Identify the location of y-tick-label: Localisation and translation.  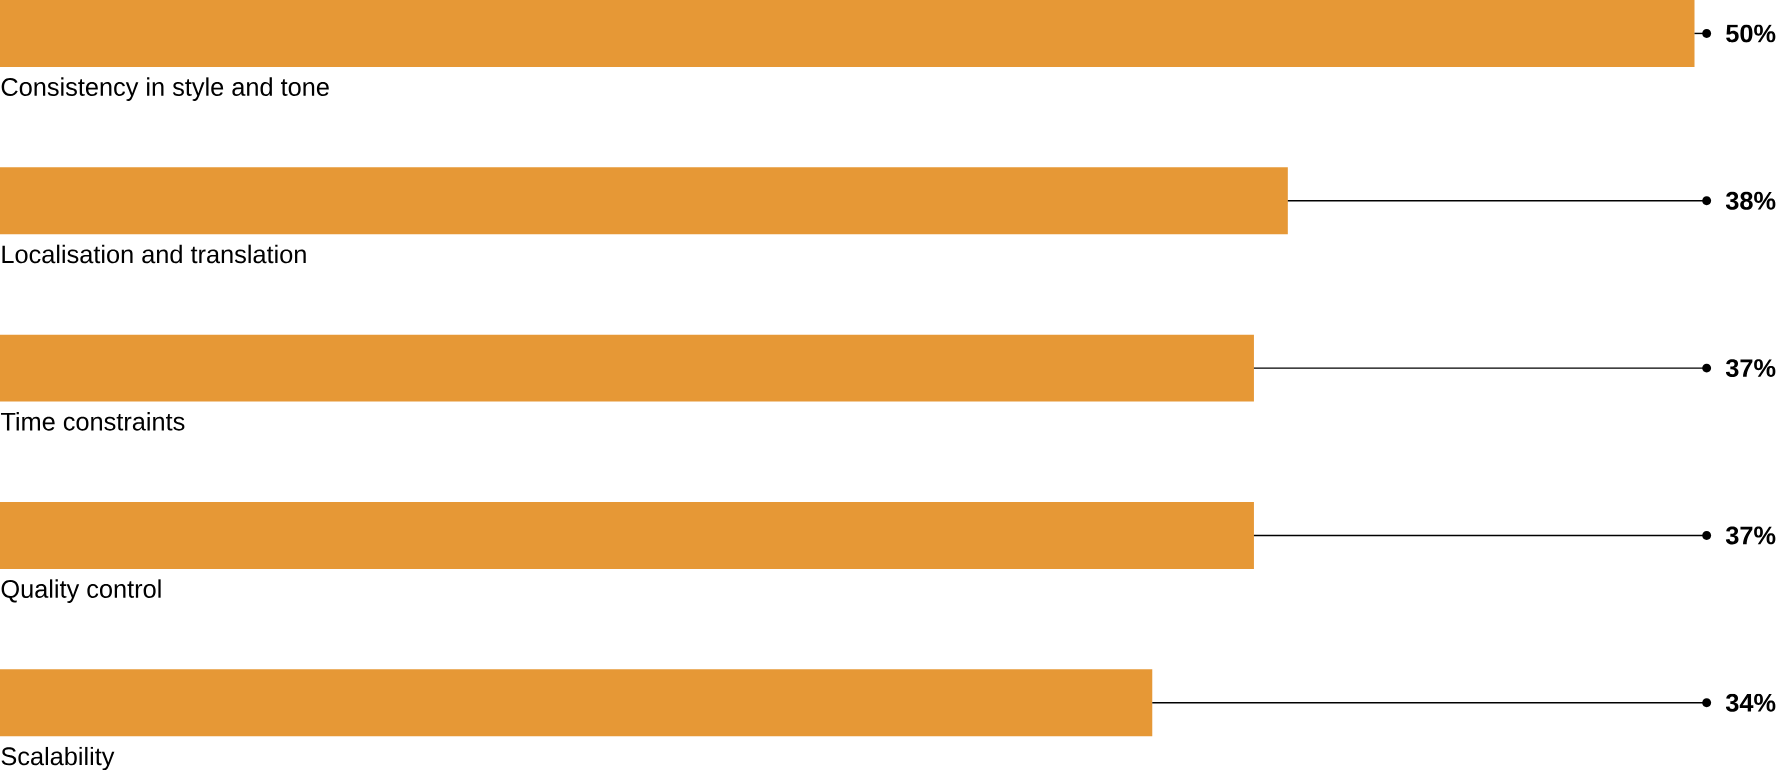
(154, 254).